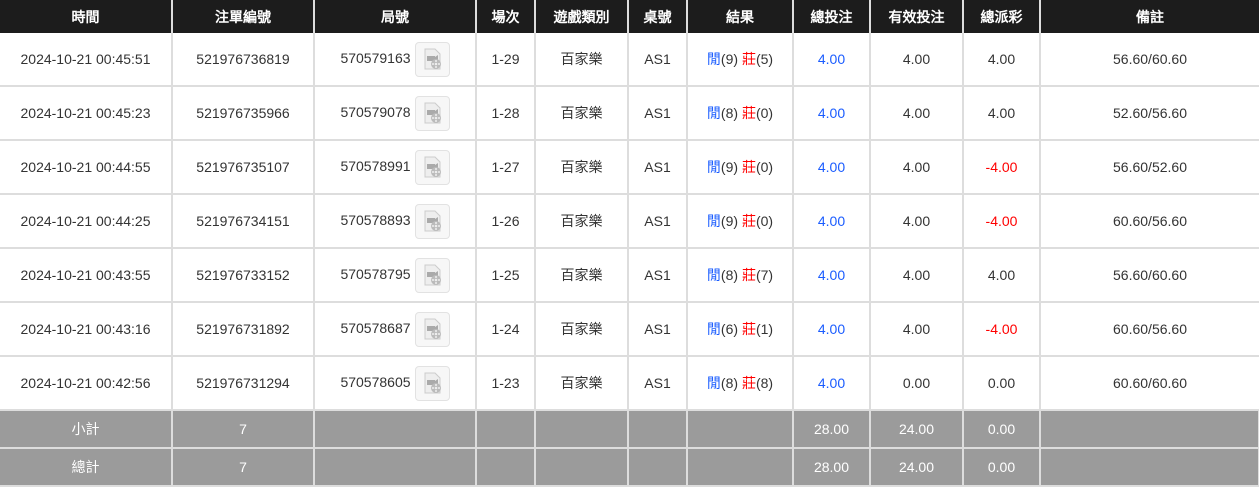  Describe the element at coordinates (764, 383) in the screenshot. I see `banker-score: (8)` at that location.